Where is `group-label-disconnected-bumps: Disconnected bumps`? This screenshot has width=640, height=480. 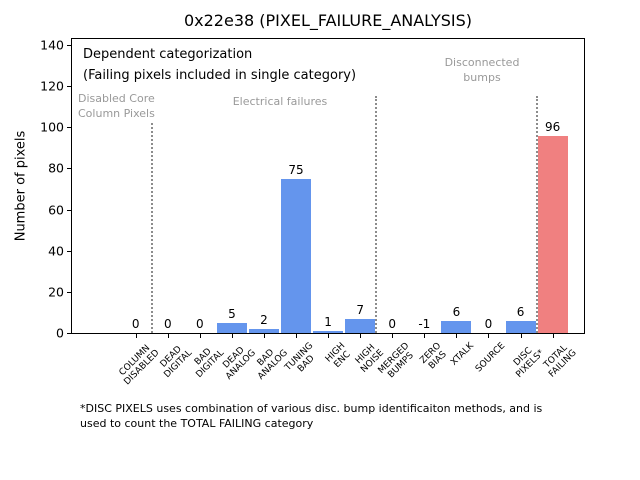
group-label-disconnected-bumps: Disconnected bumps is located at coordinates (482, 70).